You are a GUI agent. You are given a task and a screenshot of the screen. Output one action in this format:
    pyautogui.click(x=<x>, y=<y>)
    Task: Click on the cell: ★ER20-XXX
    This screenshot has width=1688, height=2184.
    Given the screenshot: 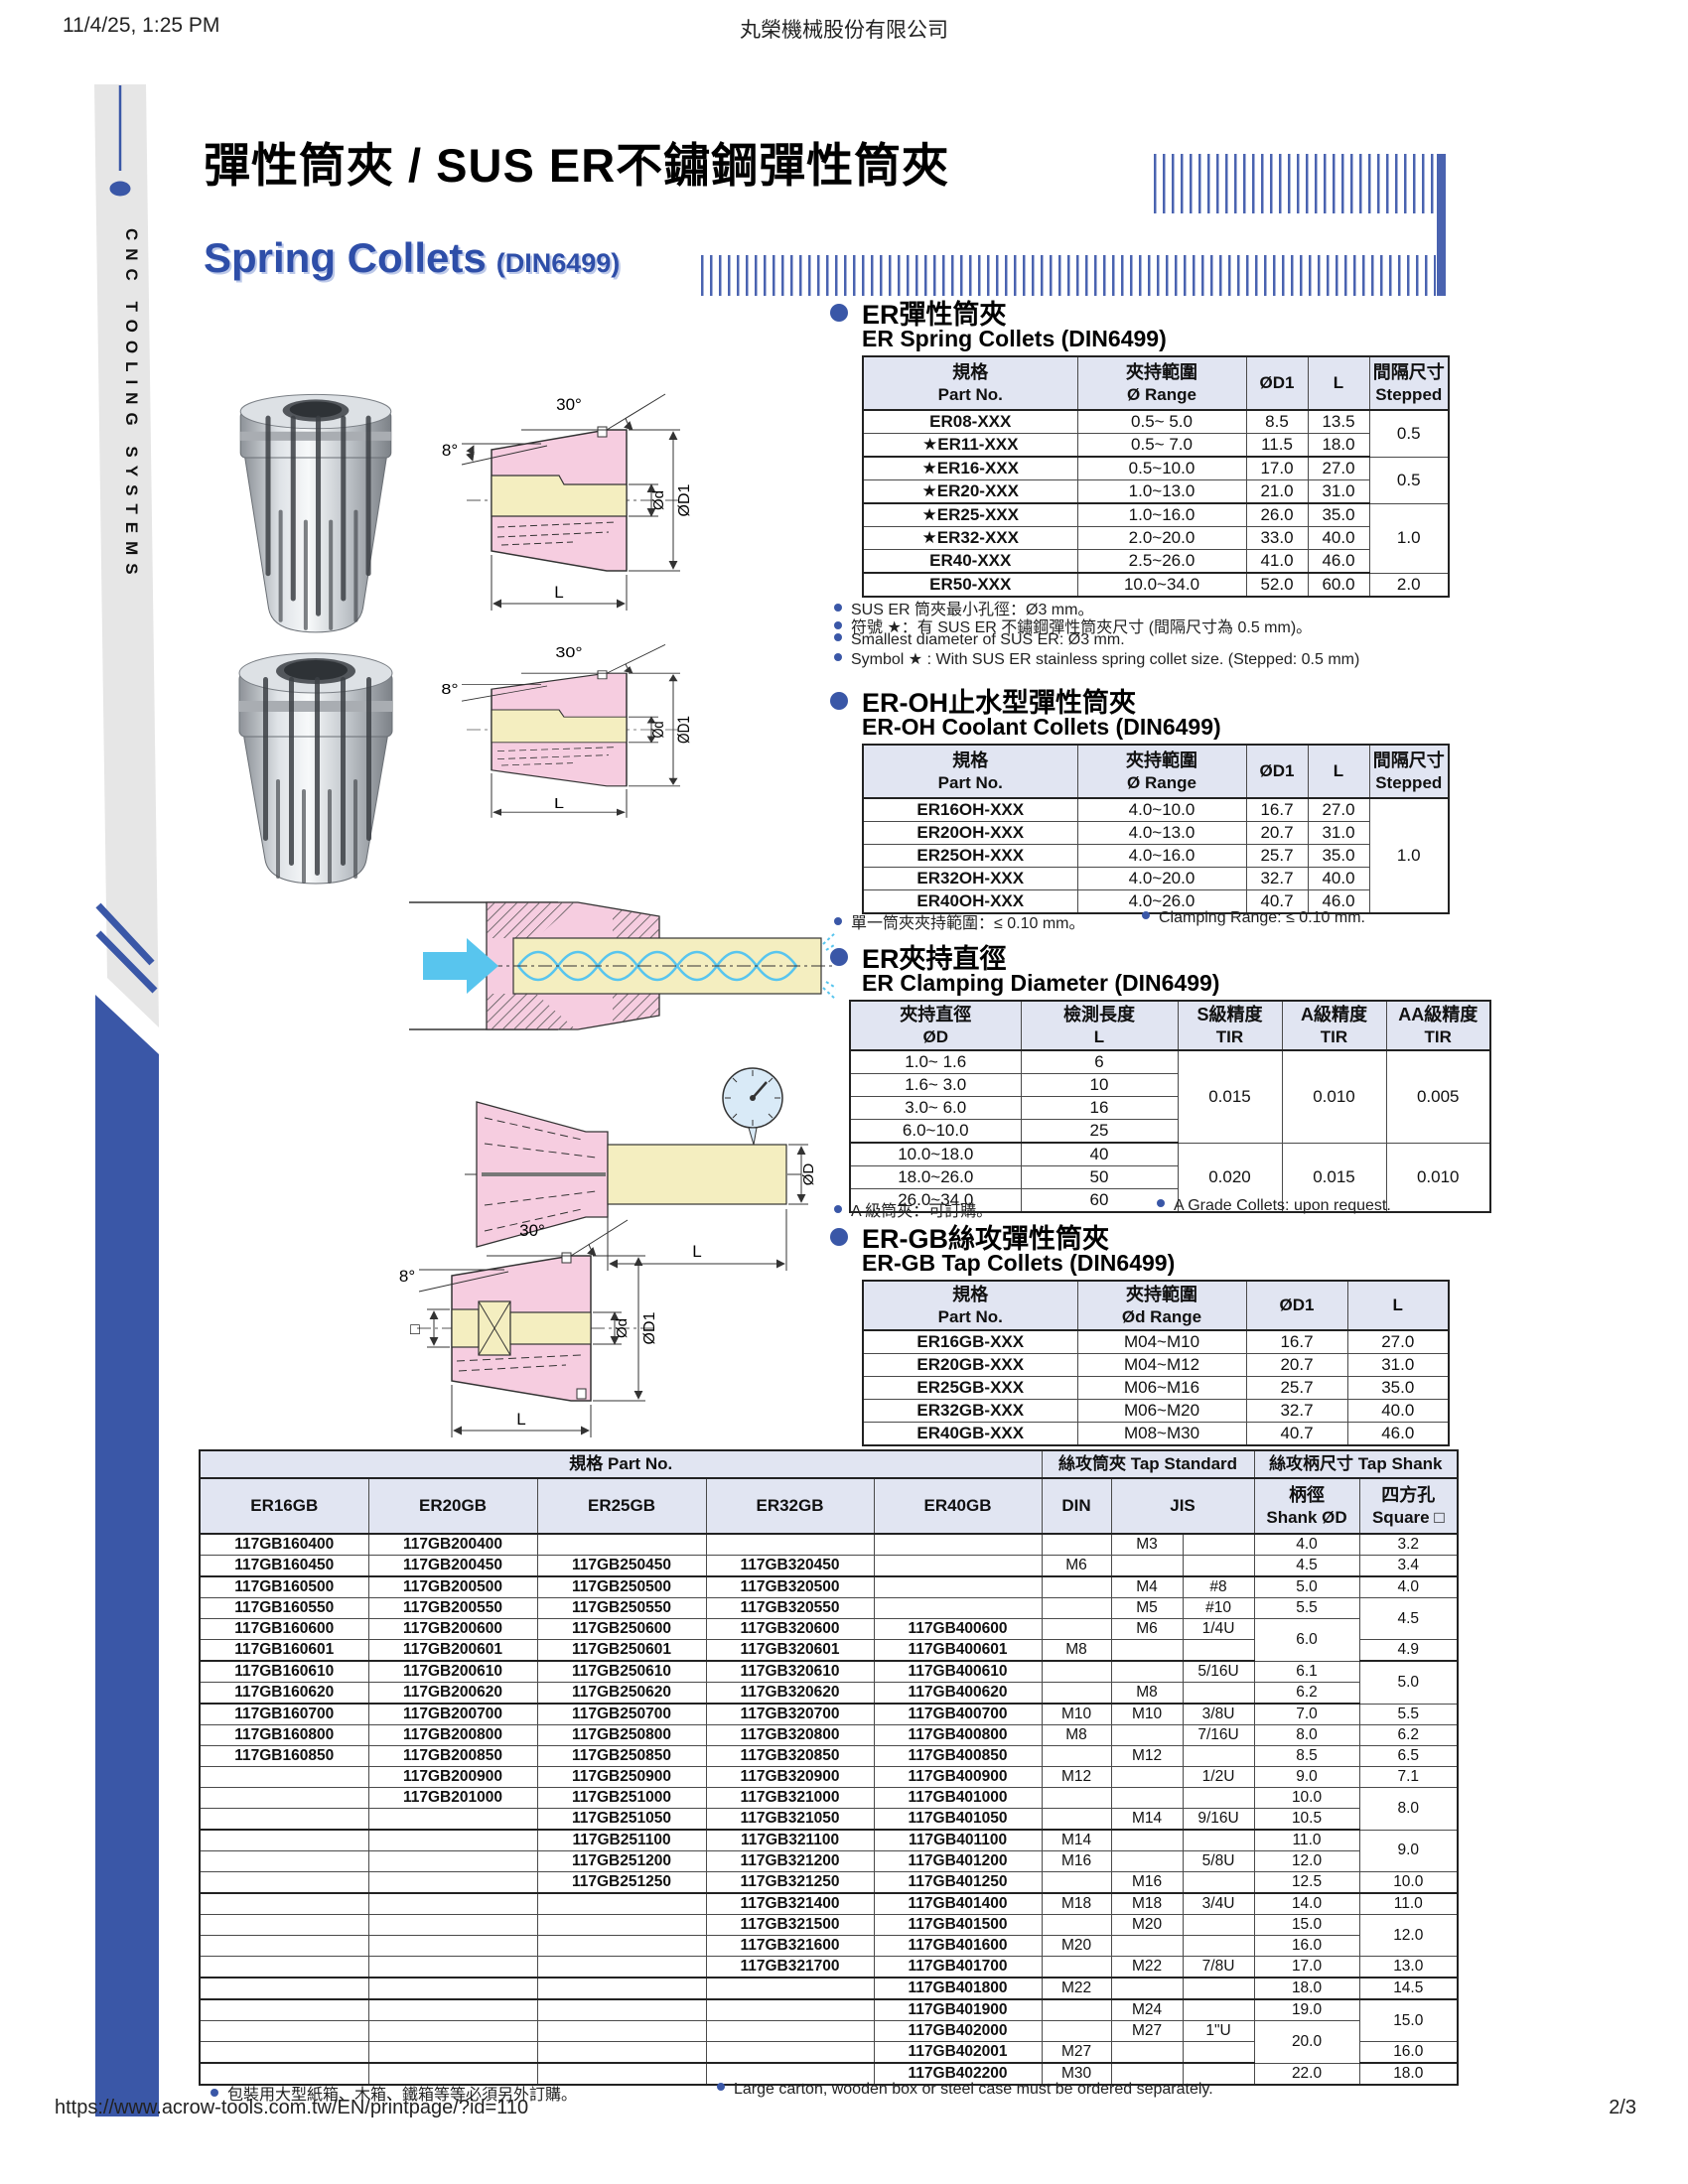 What is the action you would take?
    pyautogui.click(x=970, y=491)
    